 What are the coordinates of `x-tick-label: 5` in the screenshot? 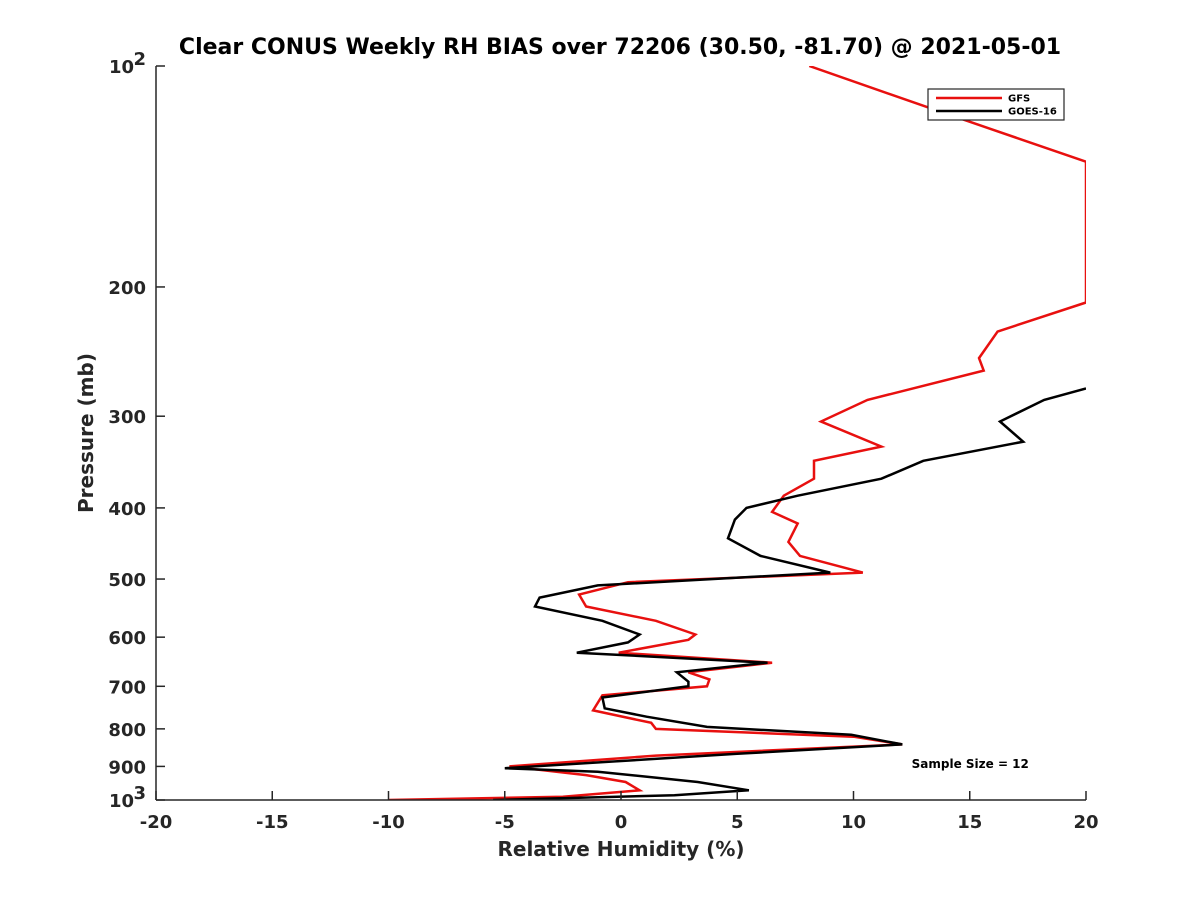 It's located at (737, 822).